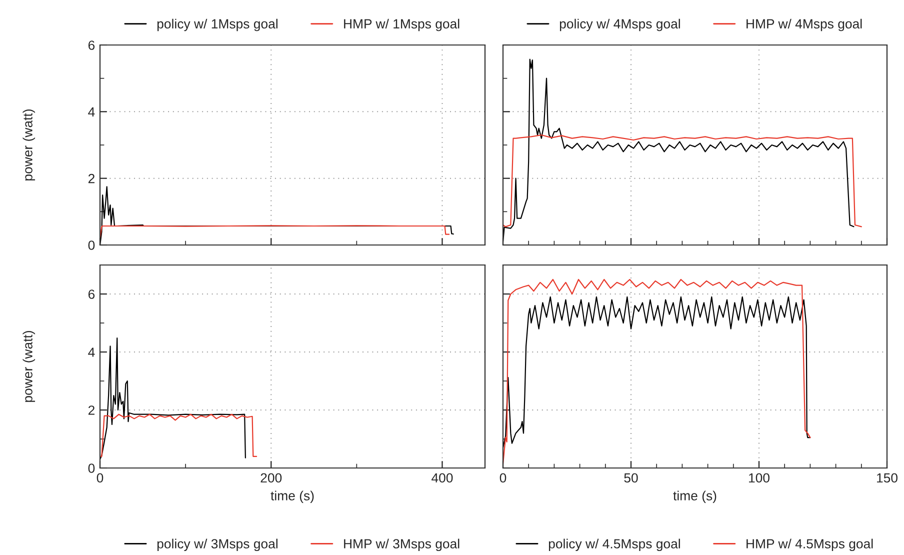 Image resolution: width=904 pixels, height=555 pixels. Describe the element at coordinates (402, 25) in the screenshot. I see `legend-label: HMP w/ 1Msps goal` at that location.